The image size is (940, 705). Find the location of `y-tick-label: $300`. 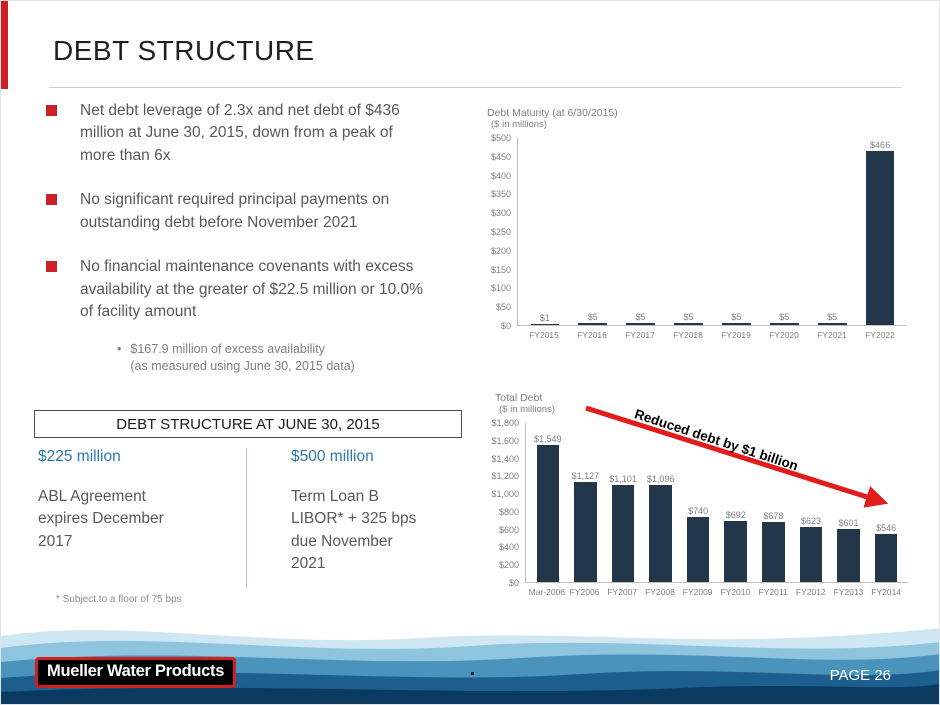

y-tick-label: $300 is located at coordinates (500, 213).